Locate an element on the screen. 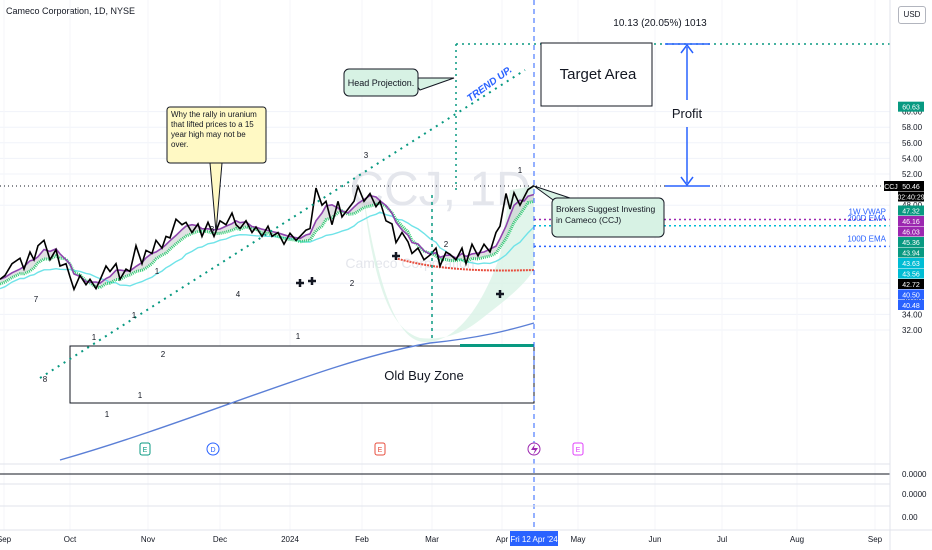 This screenshot has width=932, height=550. old-buy-zone-label: Old Buy Zone is located at coordinates (424, 375).